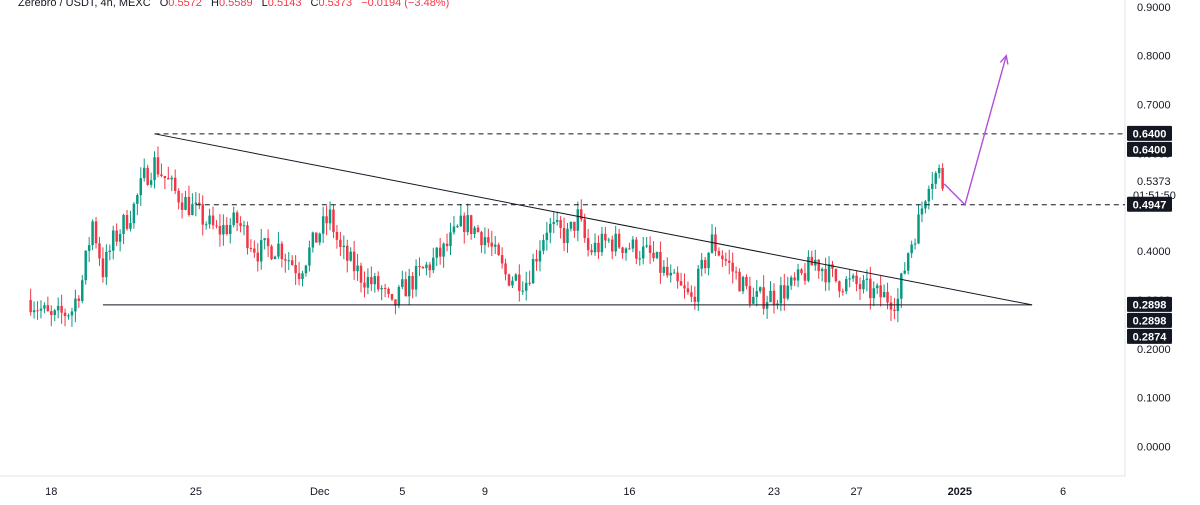 The width and height of the screenshot is (1200, 505). What do you see at coordinates (215, 4) in the screenshot?
I see `high-label: H` at bounding box center [215, 4].